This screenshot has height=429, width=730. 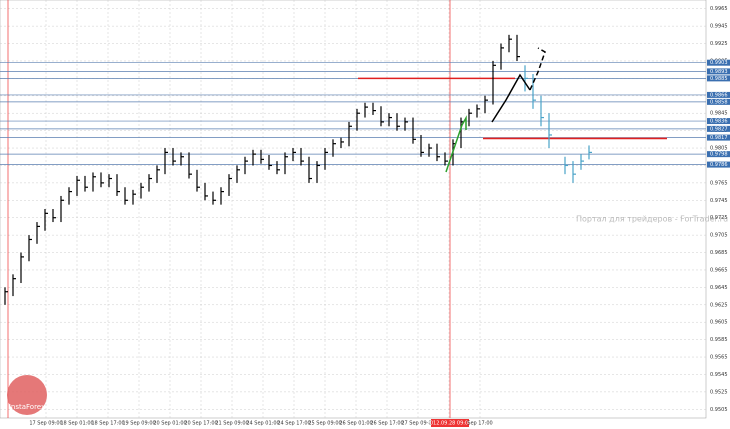 I want to click on y-tick-label: 0.9505, so click(x=719, y=410).